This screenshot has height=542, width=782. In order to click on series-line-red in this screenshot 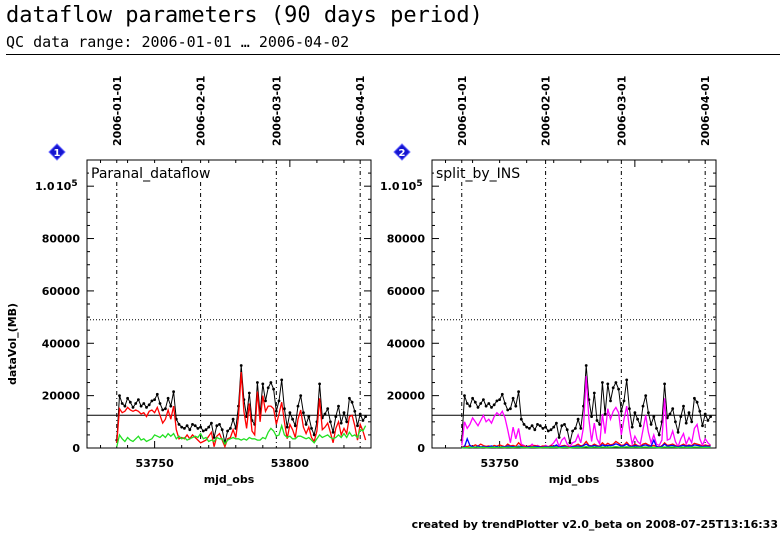, I will do `click(241, 410)`.